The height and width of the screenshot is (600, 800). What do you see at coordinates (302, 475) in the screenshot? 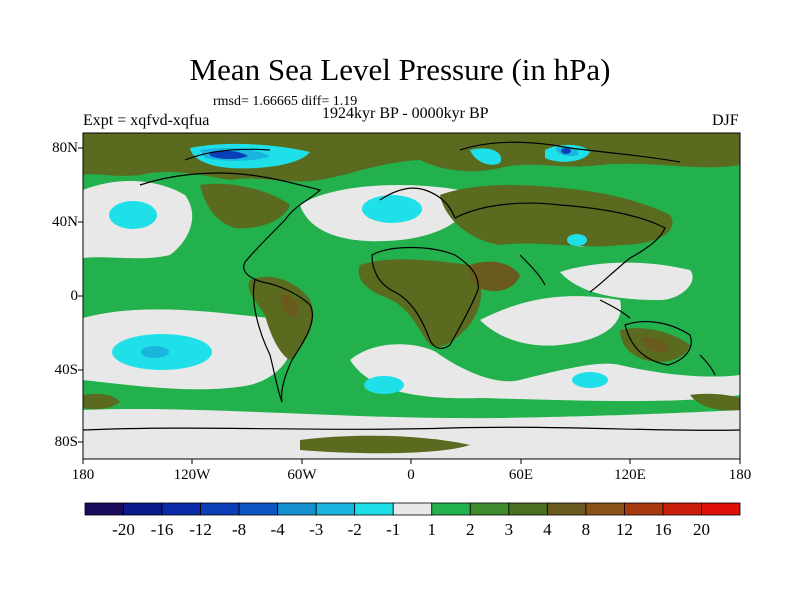
I see `x-tick-label: 60W` at bounding box center [302, 475].